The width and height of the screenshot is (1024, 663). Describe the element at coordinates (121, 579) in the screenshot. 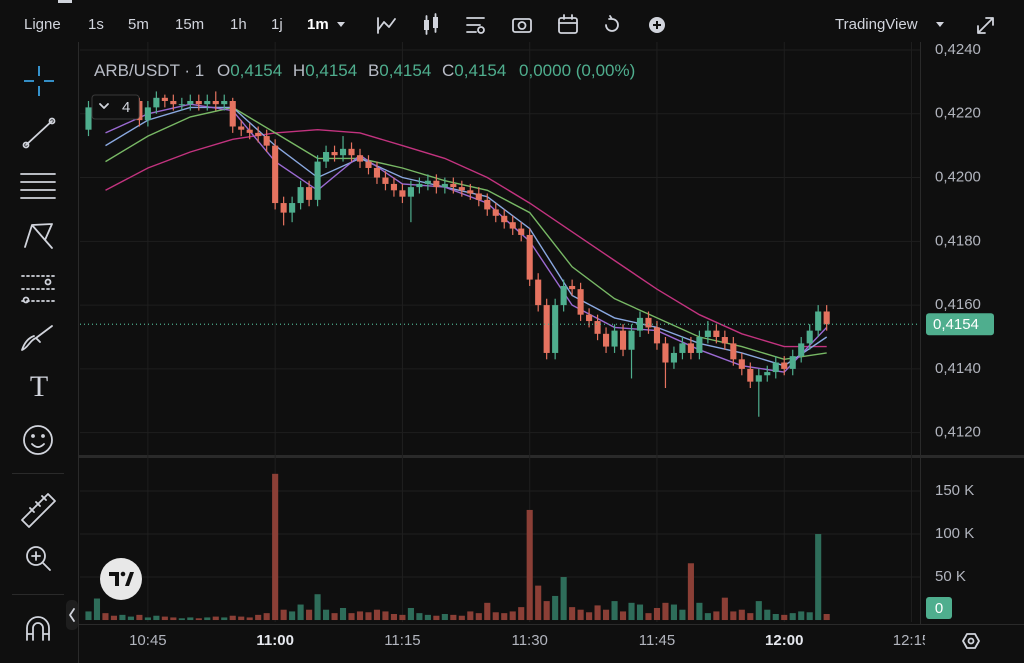

I see `tv-logo` at that location.